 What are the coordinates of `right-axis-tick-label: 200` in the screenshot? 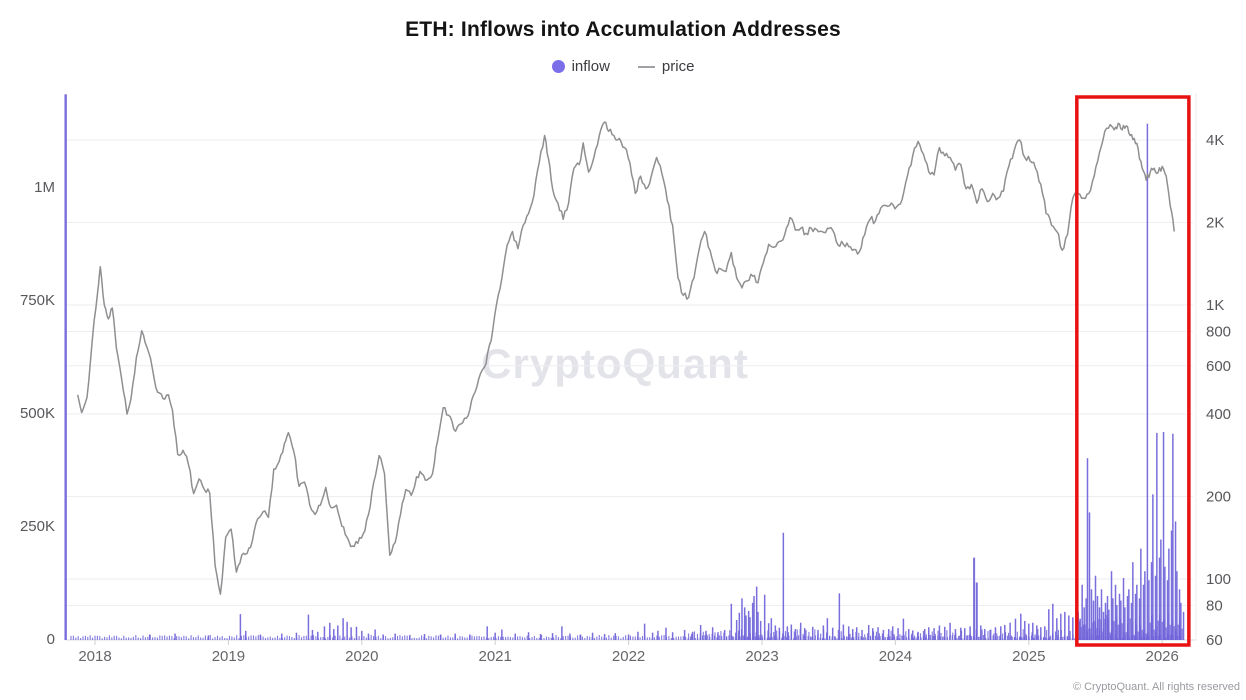 It's located at (1218, 497).